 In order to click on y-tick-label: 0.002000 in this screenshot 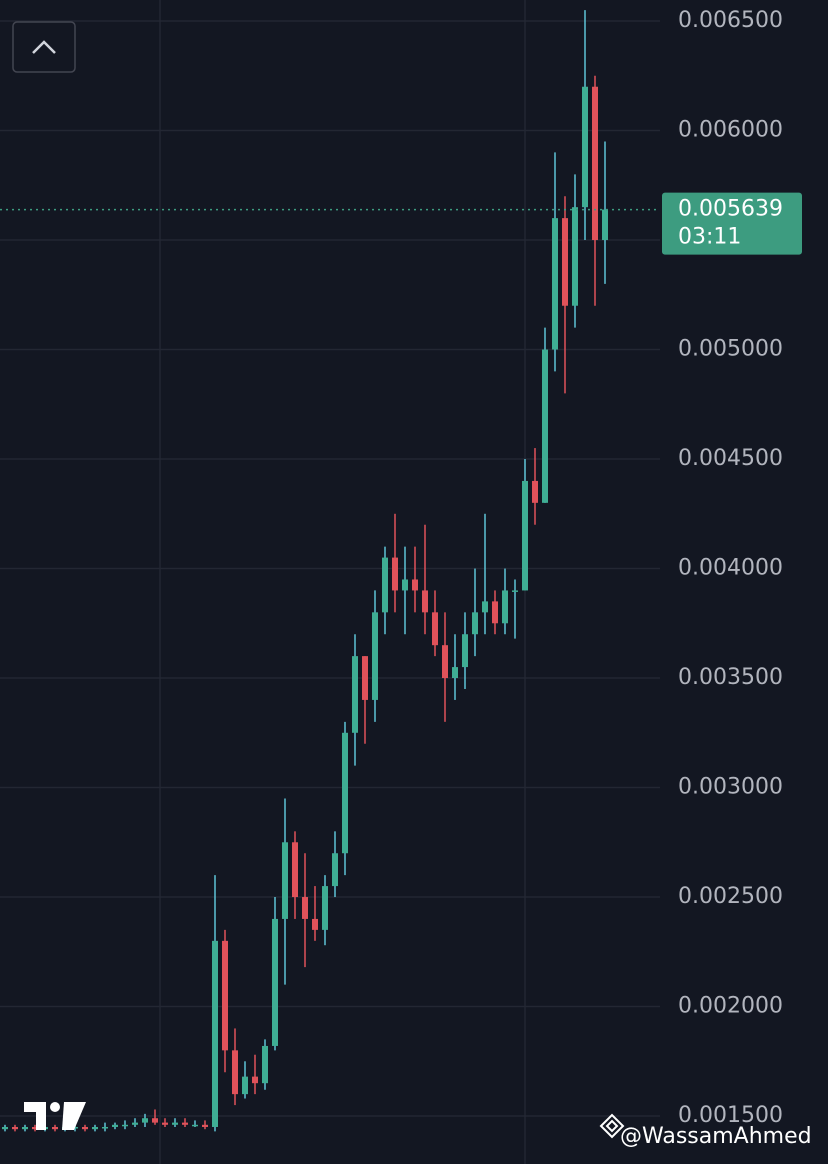, I will do `click(730, 1006)`.